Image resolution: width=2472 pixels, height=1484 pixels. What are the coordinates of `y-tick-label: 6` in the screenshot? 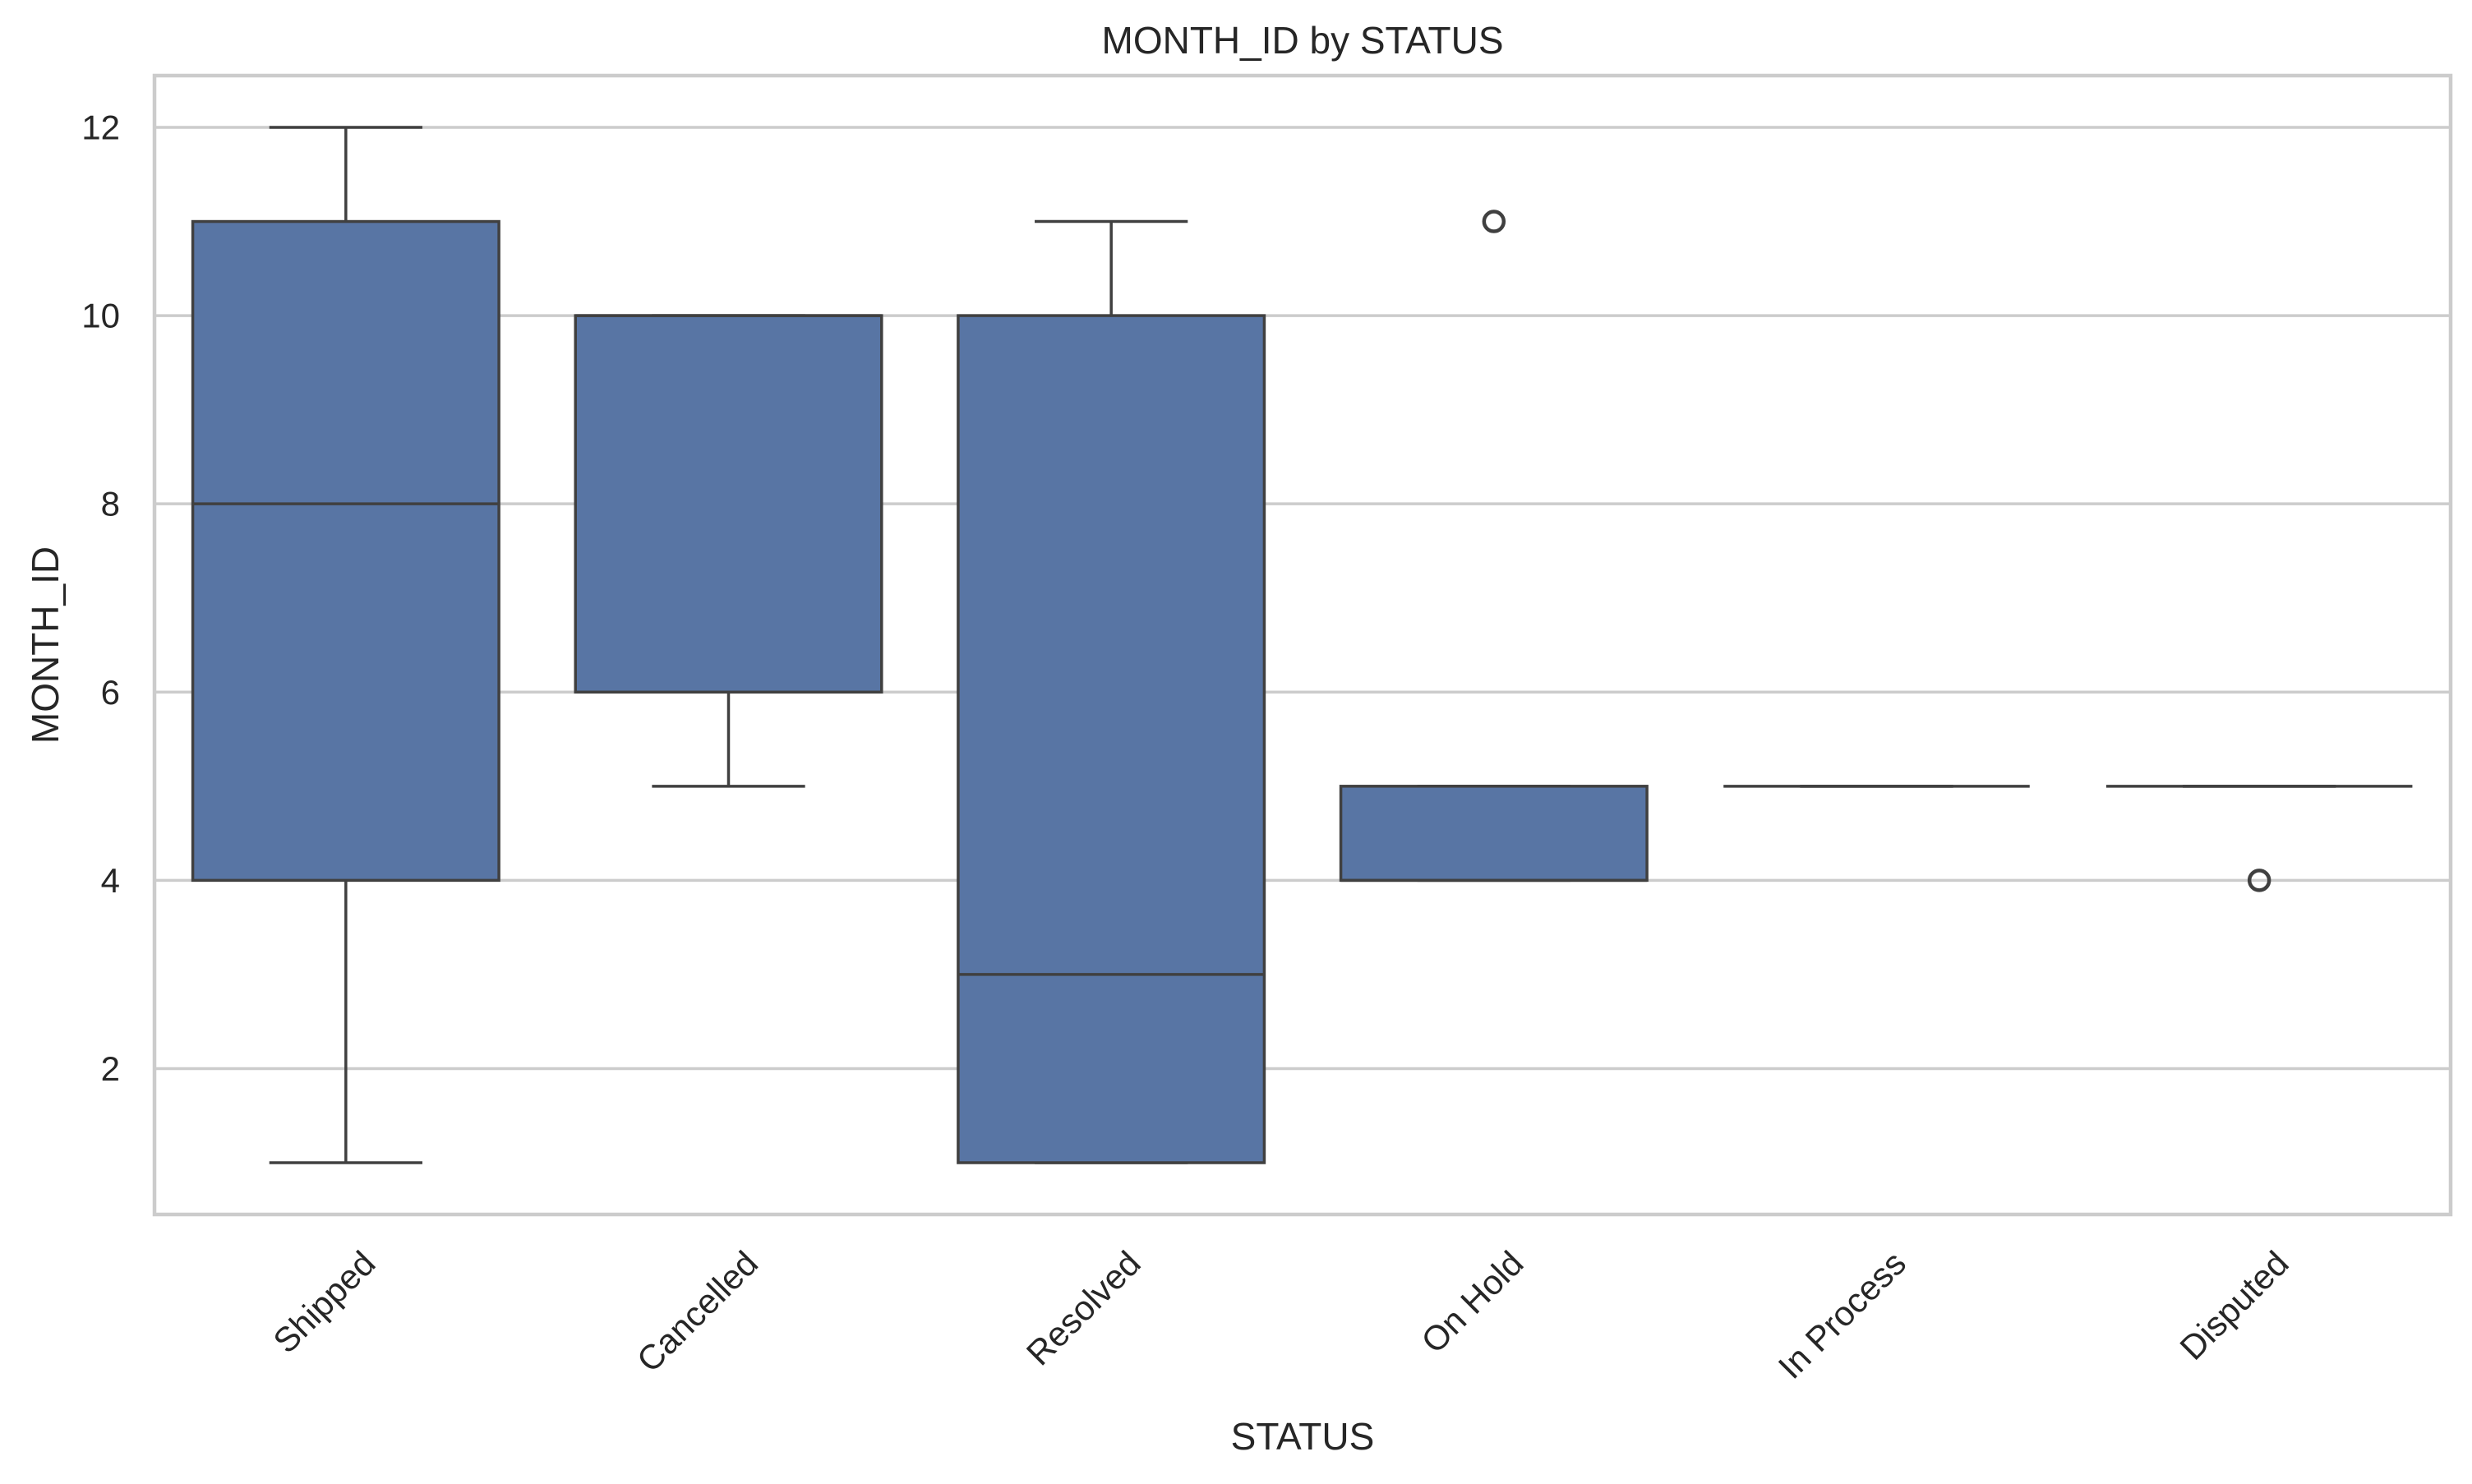 It's located at (110, 693).